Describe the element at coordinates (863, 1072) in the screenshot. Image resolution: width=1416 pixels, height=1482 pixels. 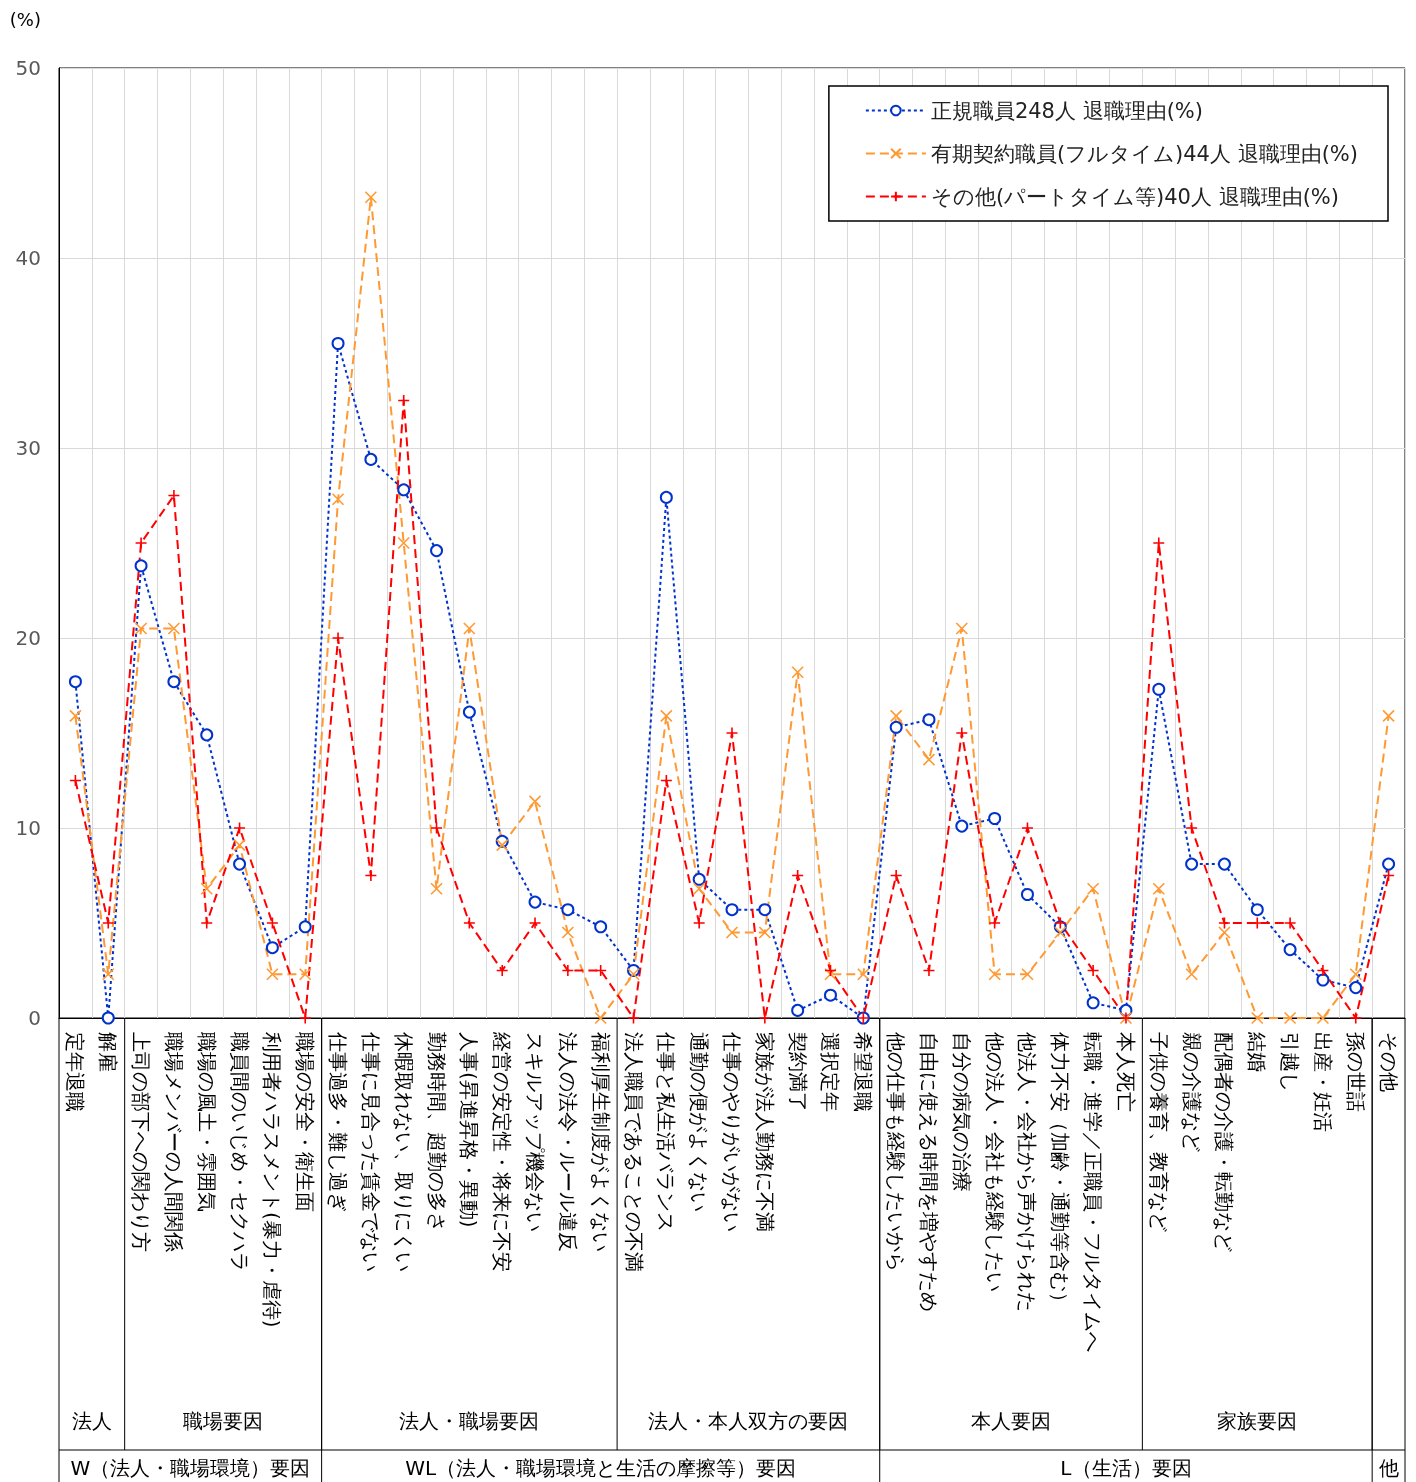
I see `x-tick-label: 希望退職` at that location.